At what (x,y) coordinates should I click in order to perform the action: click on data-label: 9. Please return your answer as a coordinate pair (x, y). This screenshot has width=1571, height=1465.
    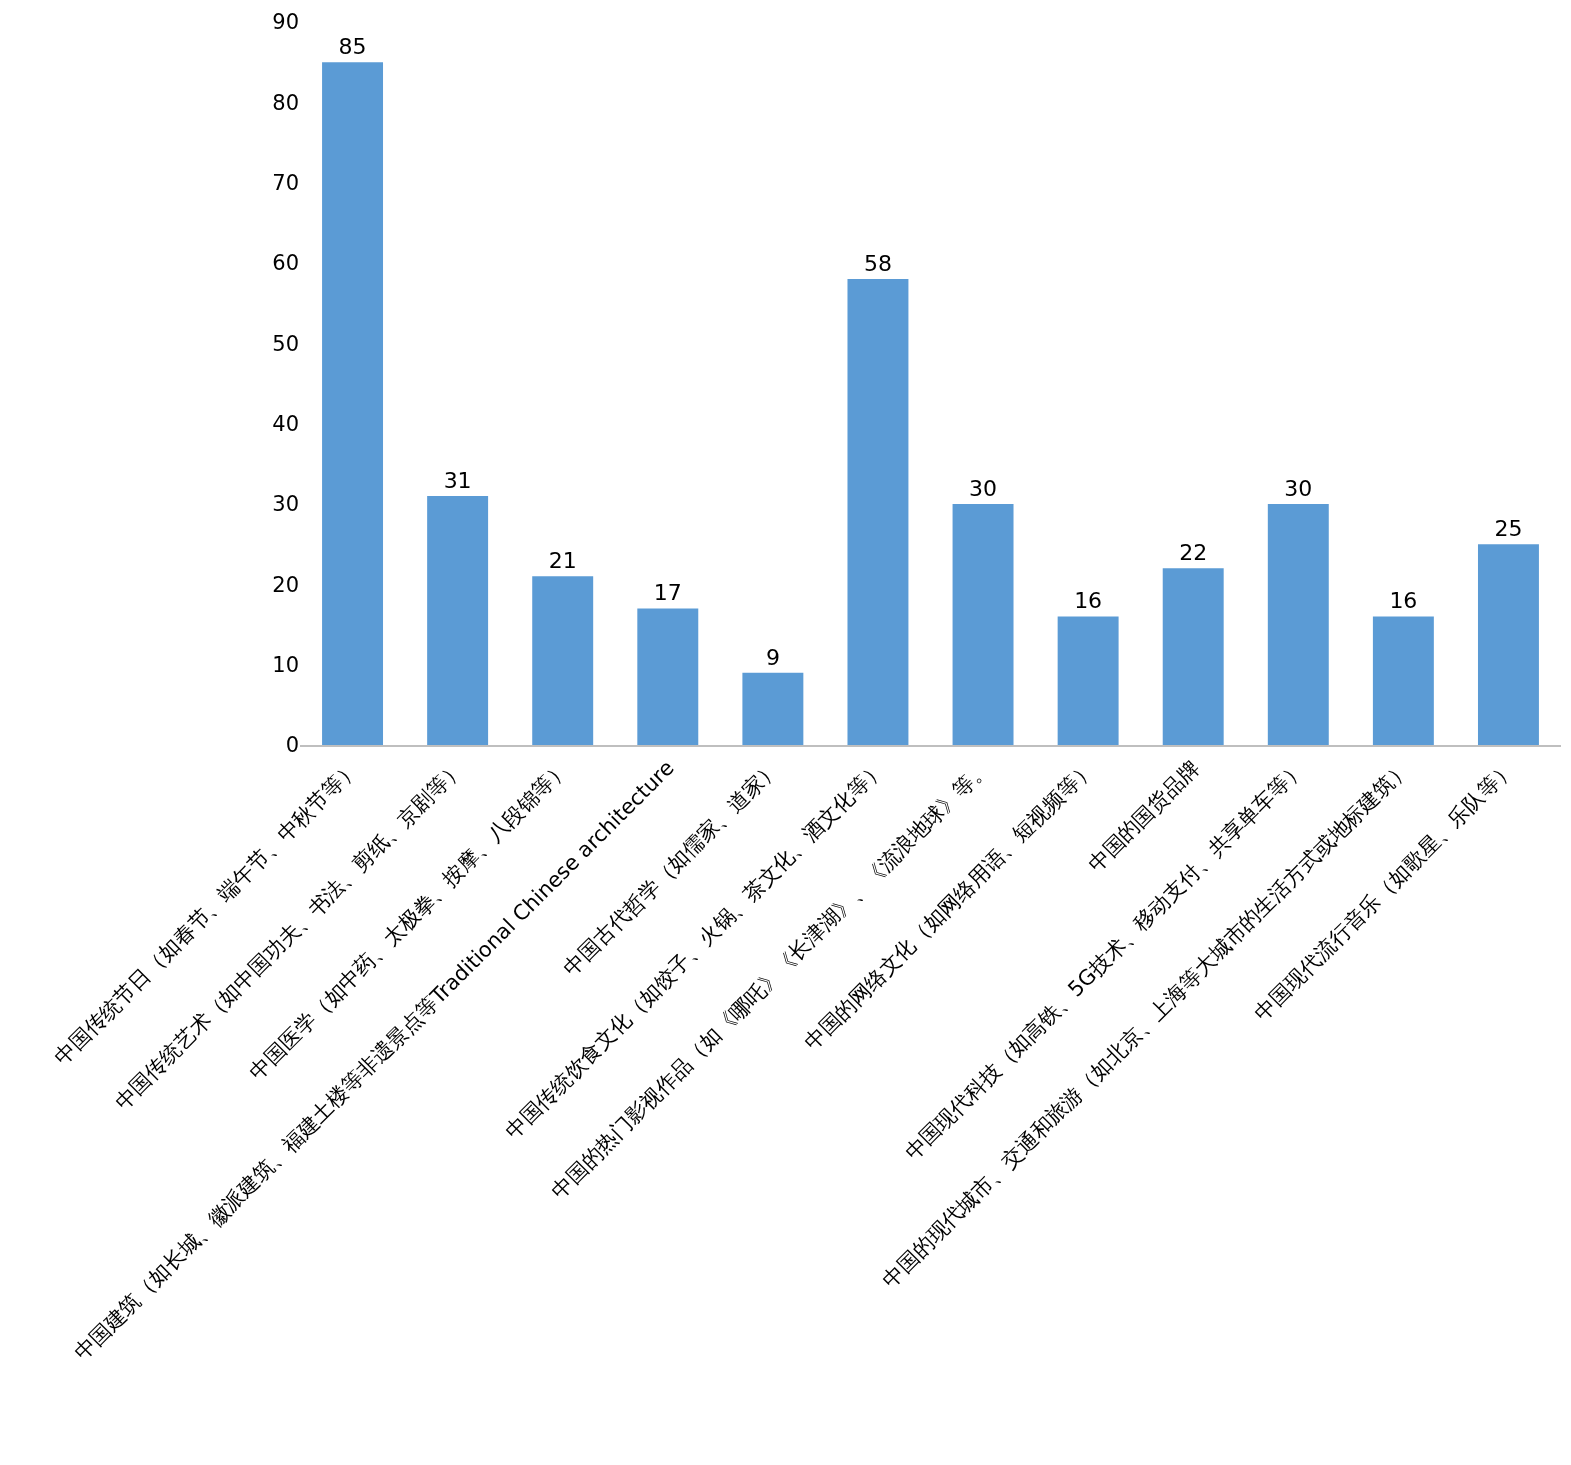
    Looking at the image, I should click on (772, 657).